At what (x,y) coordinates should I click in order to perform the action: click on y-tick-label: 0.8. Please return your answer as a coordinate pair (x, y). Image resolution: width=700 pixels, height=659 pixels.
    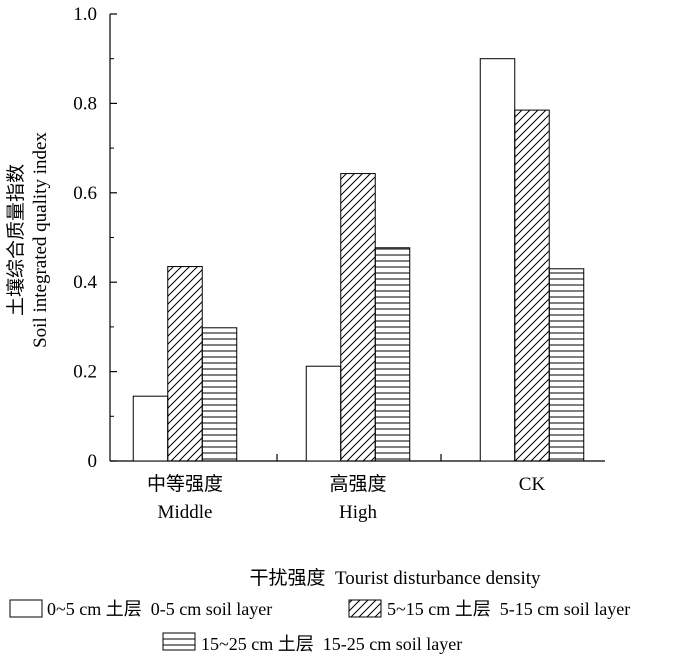
    Looking at the image, I should click on (85, 103).